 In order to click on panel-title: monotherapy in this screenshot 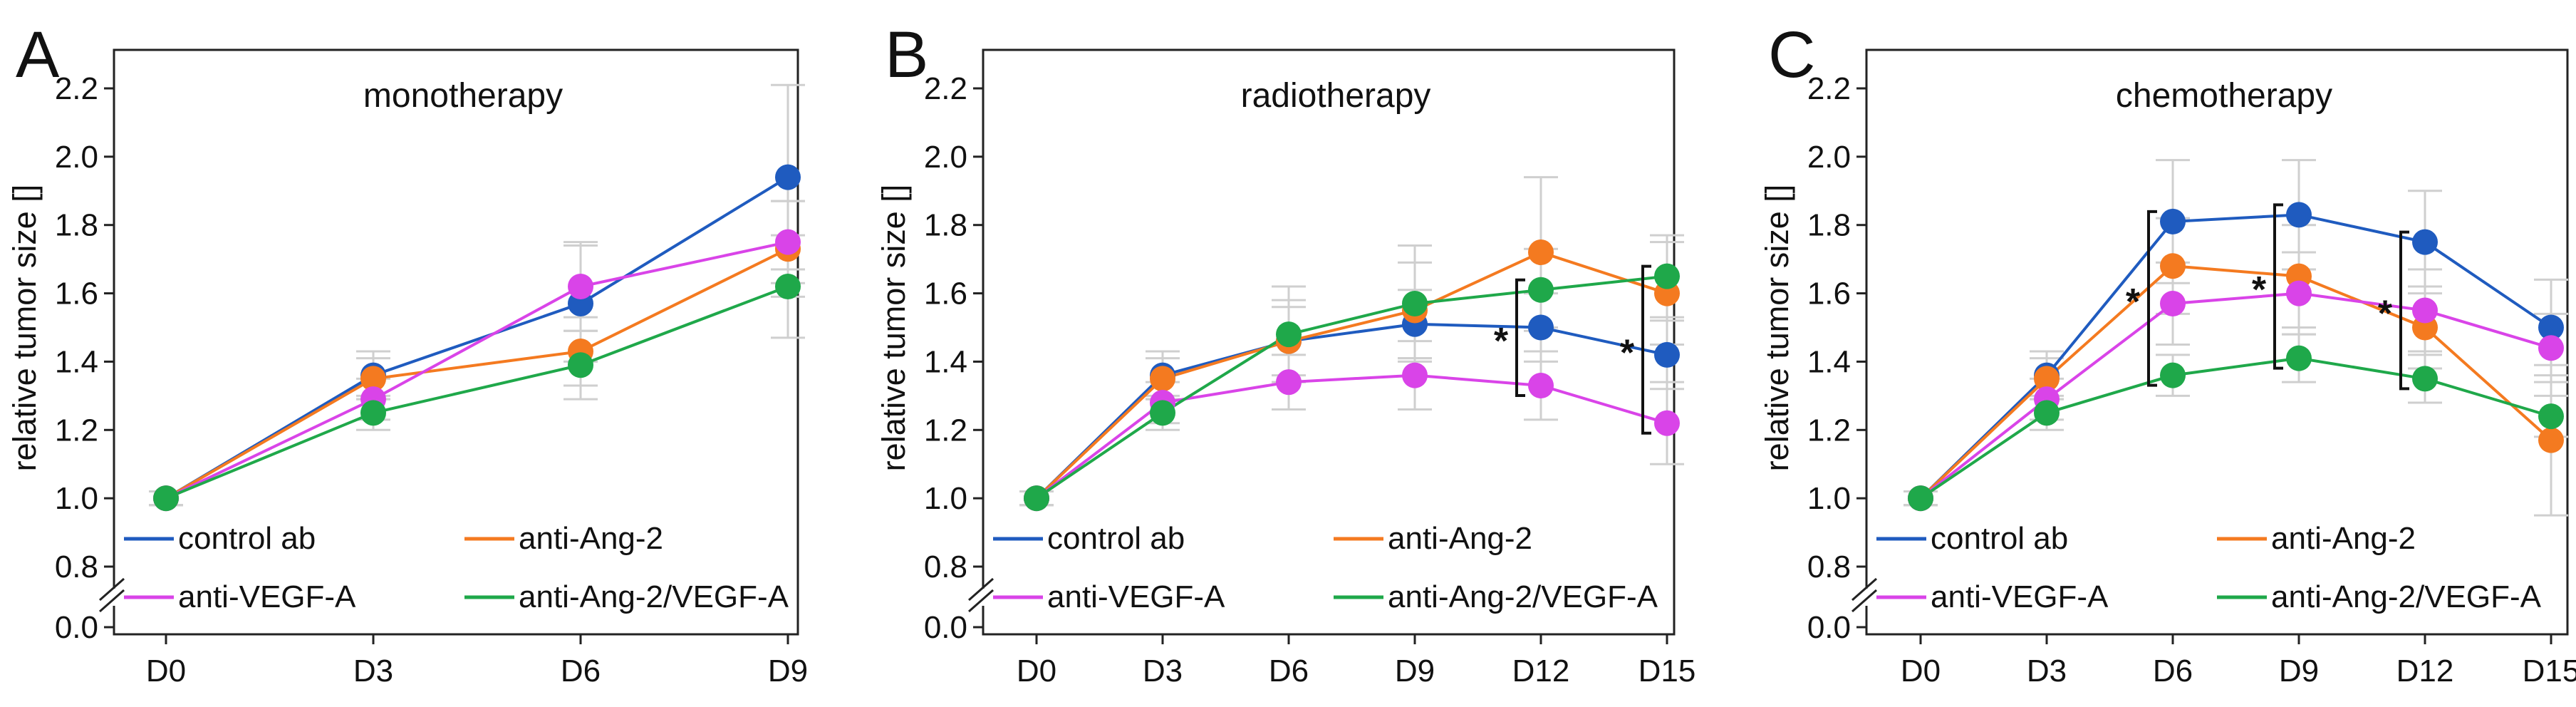, I will do `click(463, 96)`.